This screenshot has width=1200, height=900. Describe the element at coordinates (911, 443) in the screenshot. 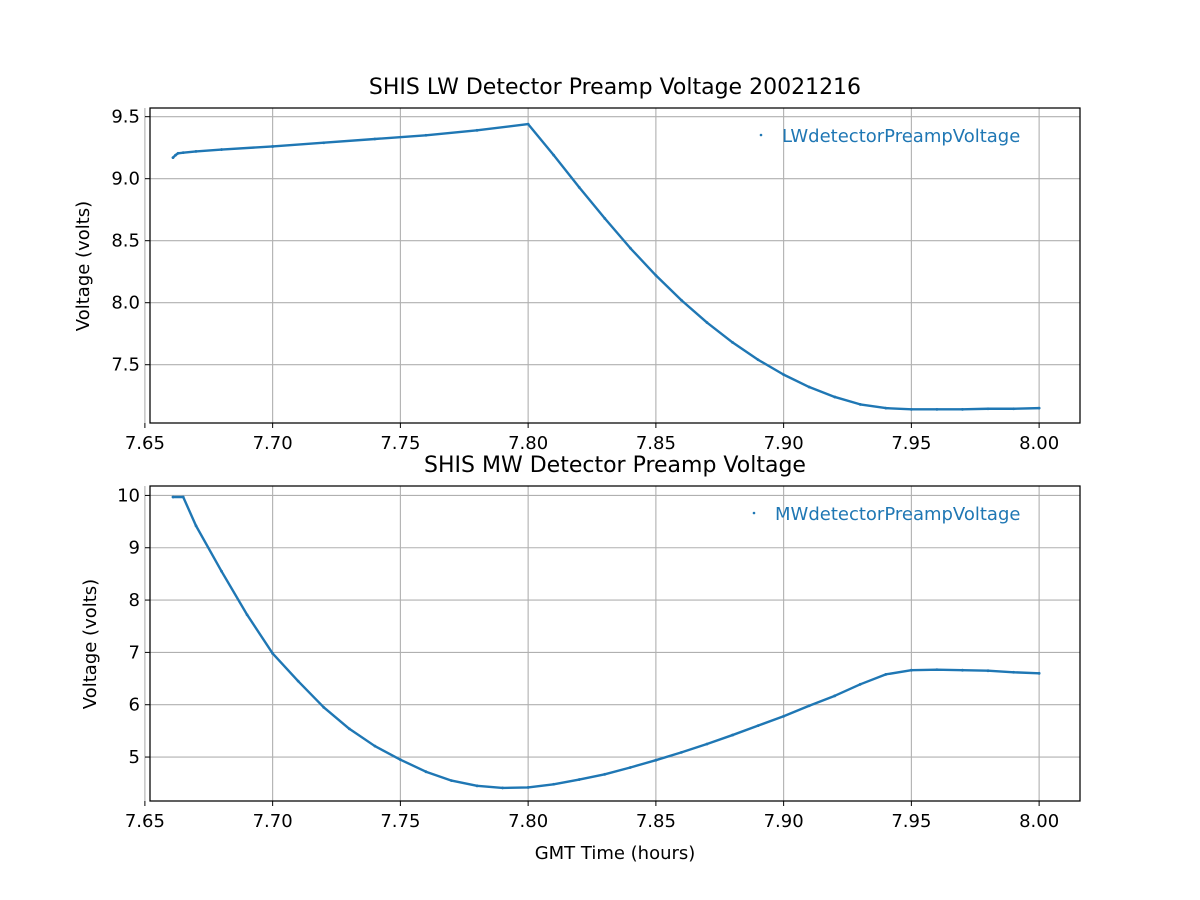

I see `lw-x-tick-label: 7.95` at that location.